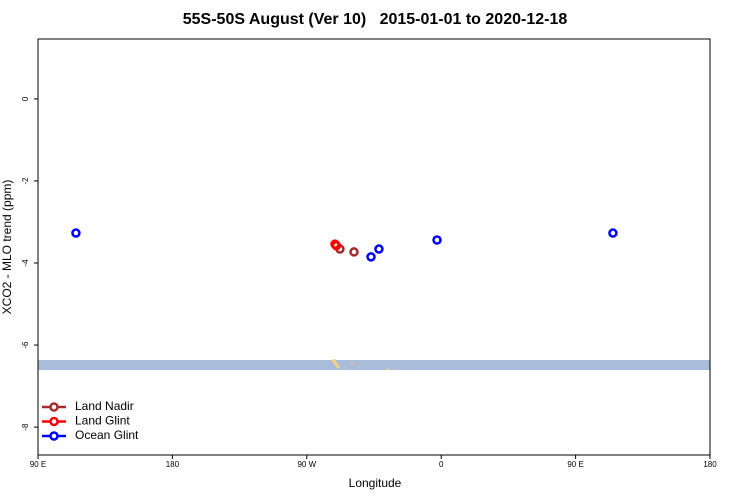 The height and width of the screenshot is (500, 750). Describe the element at coordinates (25, 345) in the screenshot. I see `y-tick-label: -6` at that location.